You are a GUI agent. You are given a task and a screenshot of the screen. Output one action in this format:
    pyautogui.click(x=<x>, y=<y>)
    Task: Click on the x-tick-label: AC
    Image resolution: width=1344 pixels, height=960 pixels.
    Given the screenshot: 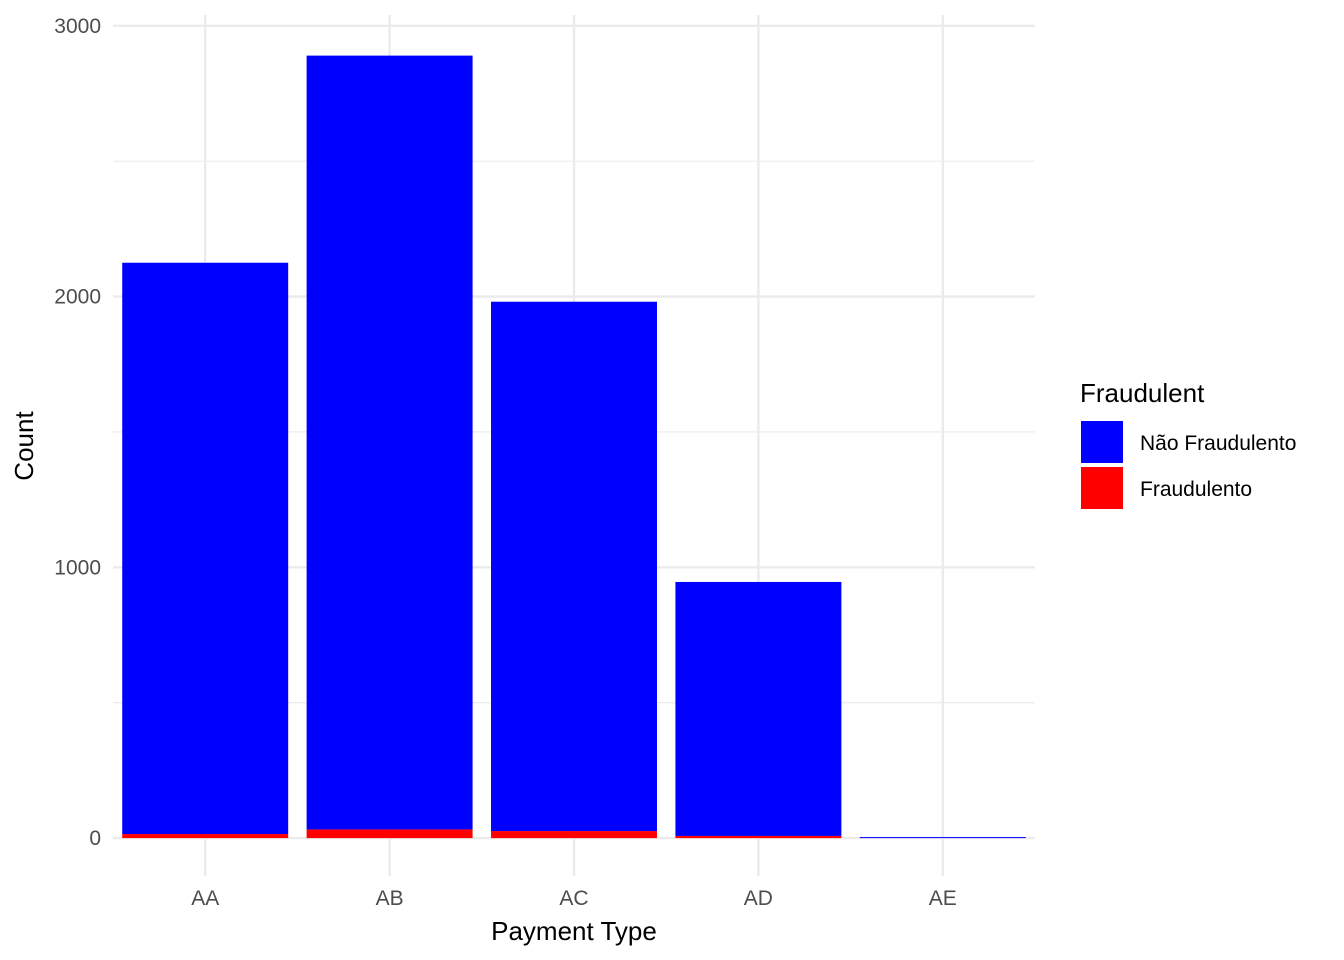 What is the action you would take?
    pyautogui.click(x=573, y=898)
    